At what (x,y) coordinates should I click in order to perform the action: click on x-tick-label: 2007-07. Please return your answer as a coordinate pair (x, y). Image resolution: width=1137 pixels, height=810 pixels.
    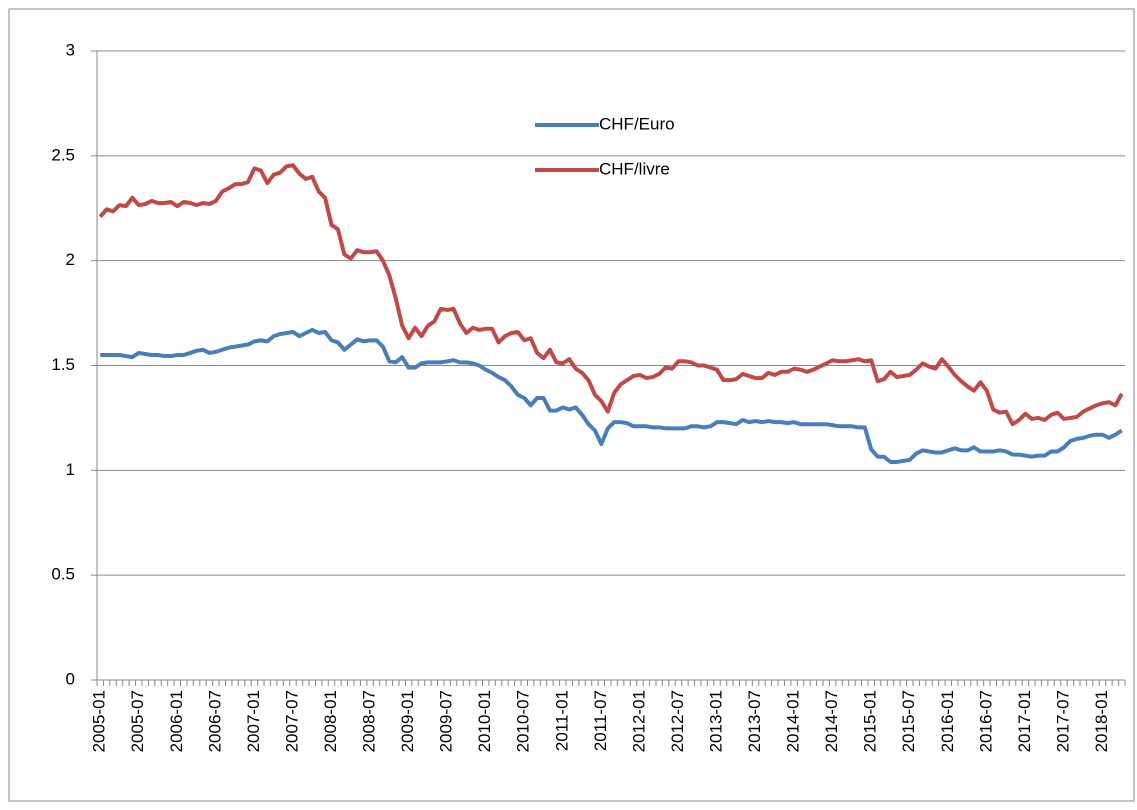
    Looking at the image, I should click on (291, 721).